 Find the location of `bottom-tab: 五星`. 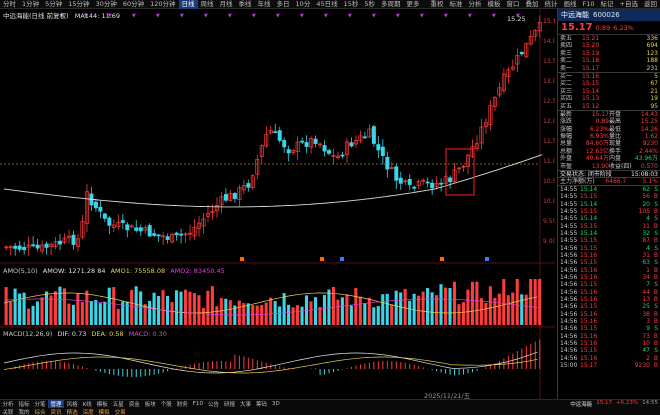

bottom-tab: 五星 is located at coordinates (118, 405).